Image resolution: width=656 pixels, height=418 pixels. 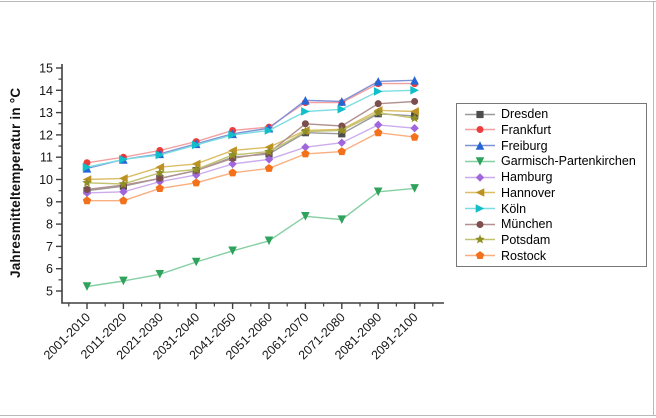 What do you see at coordinates (328, 1) in the screenshot?
I see `window-border-top` at bounding box center [328, 1].